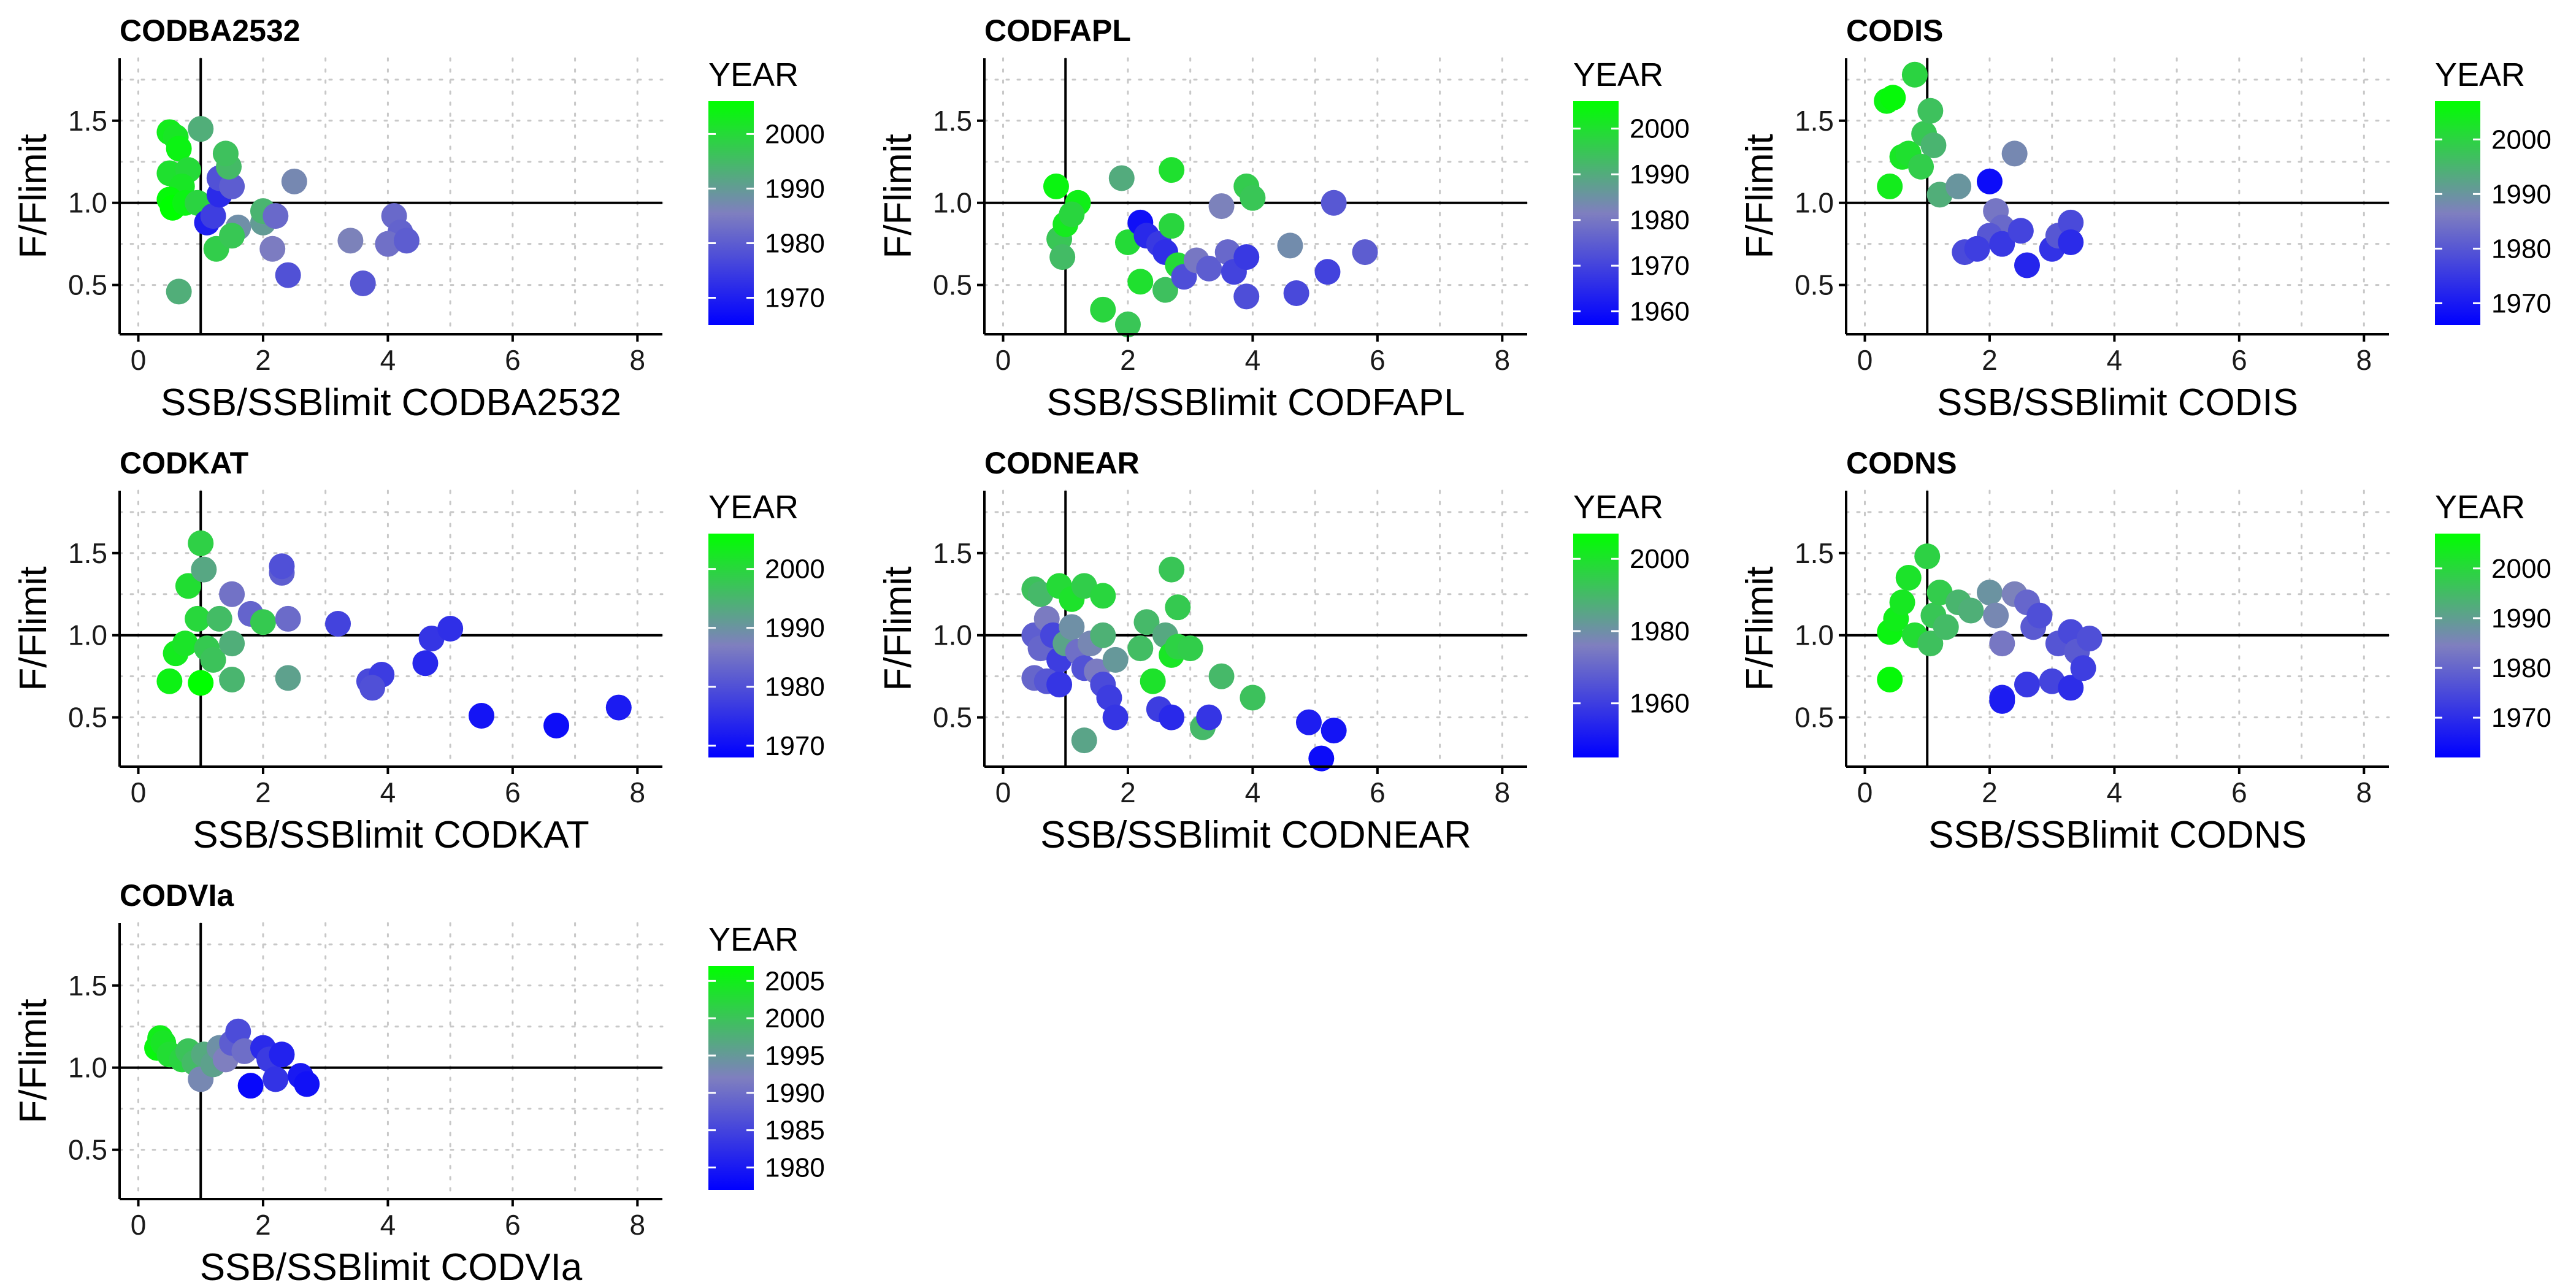 The image size is (2576, 1288). I want to click on color-legend: YEAR 1960 1980 2000, so click(1631, 623).